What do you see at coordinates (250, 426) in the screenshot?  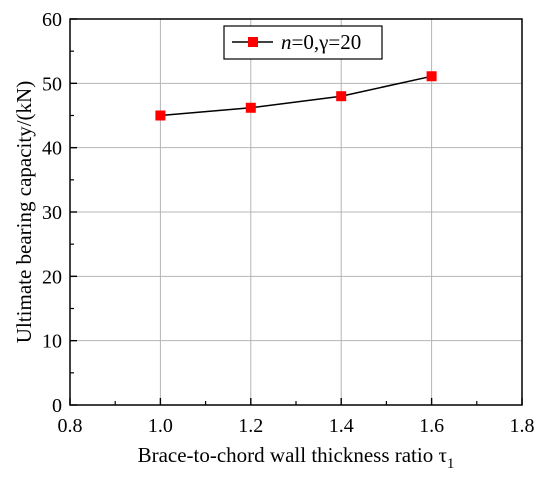 I see `x-tick-label: 1.2` at bounding box center [250, 426].